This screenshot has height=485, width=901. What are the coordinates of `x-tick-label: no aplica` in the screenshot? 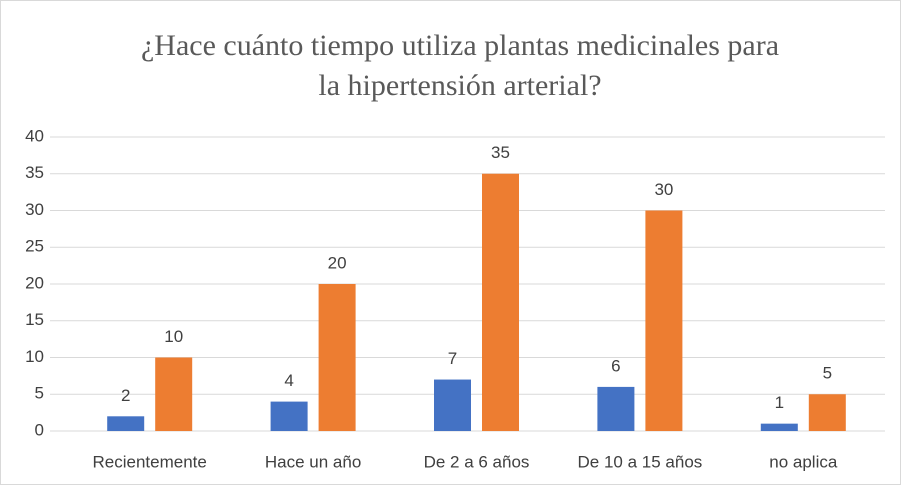 It's located at (803, 461).